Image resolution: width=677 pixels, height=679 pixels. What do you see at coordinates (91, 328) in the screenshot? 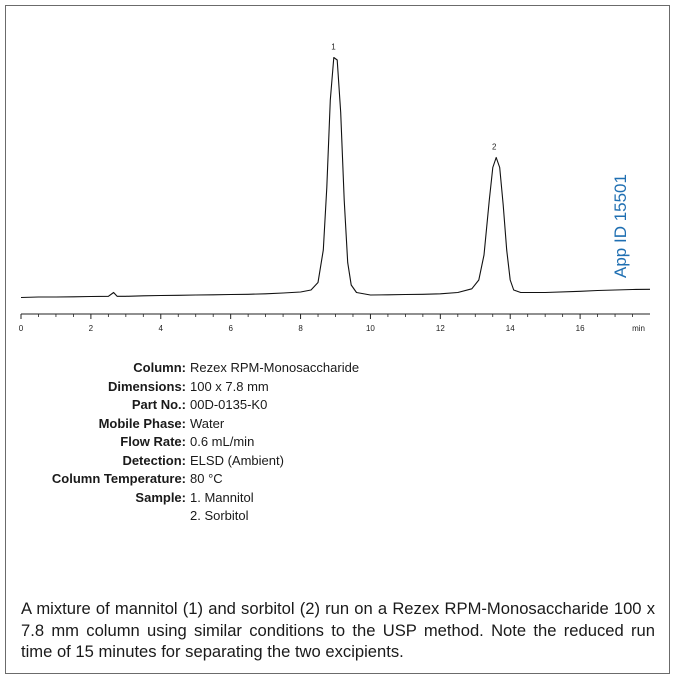
I see `x-tick-label: 2` at bounding box center [91, 328].